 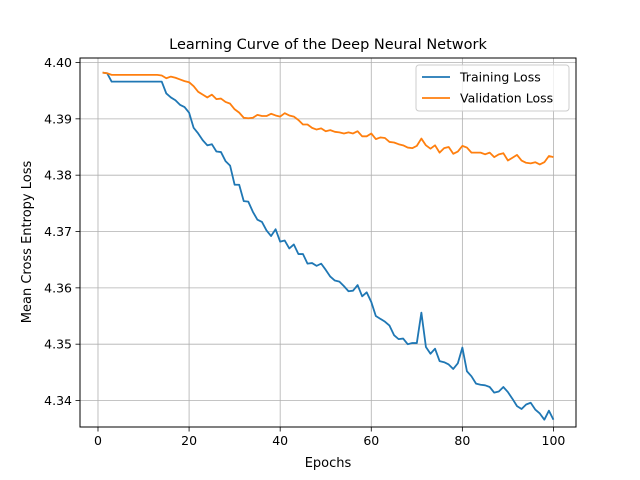 I want to click on legend: Training Loss Validation Loss, so click(x=492, y=88).